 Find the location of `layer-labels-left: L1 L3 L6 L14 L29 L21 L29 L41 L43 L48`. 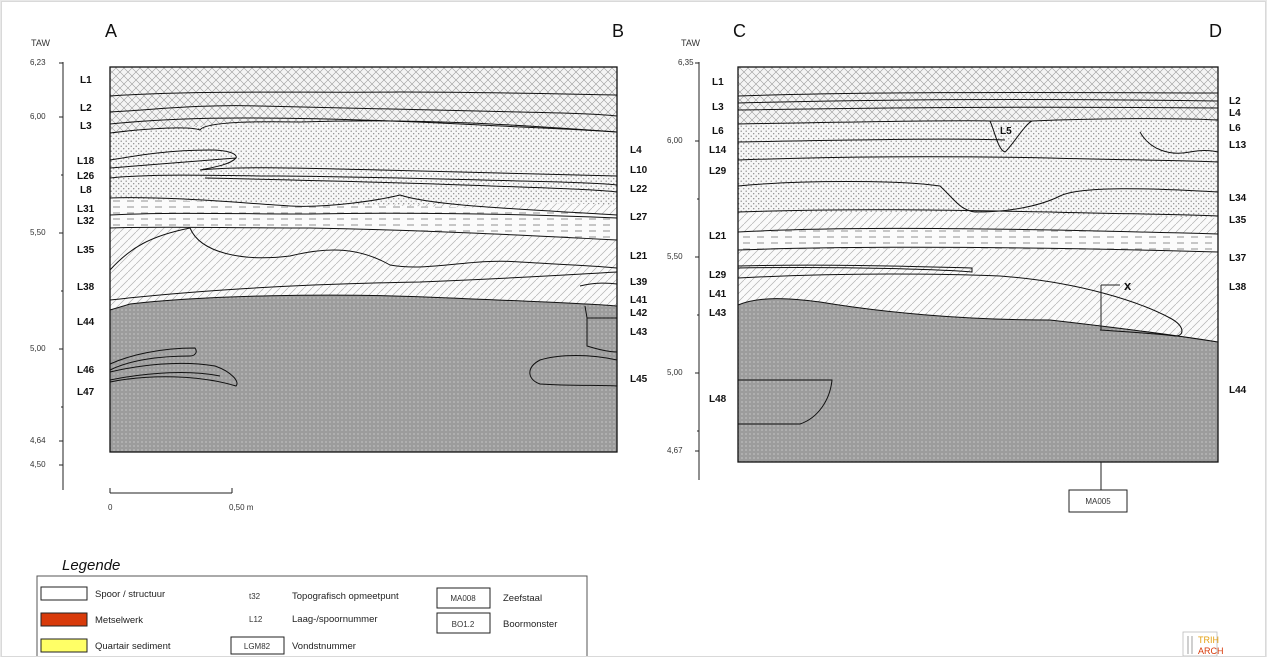

layer-labels-left: L1 L3 L6 L14 L29 L21 L29 L41 L43 L48 is located at coordinates (718, 241).